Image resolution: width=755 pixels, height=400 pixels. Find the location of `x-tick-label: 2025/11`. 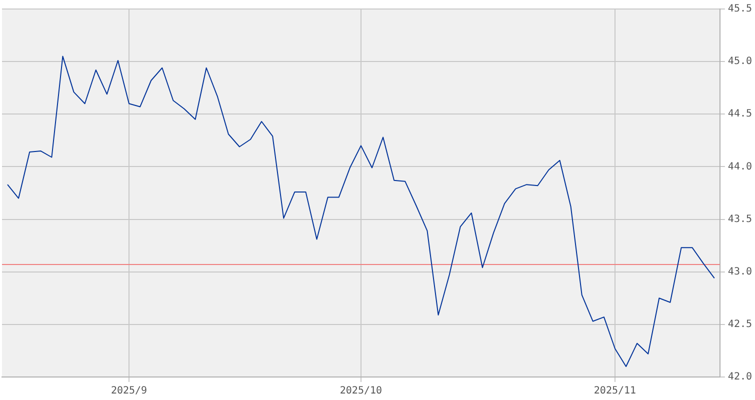

x-tick-label: 2025/11 is located at coordinates (615, 391).